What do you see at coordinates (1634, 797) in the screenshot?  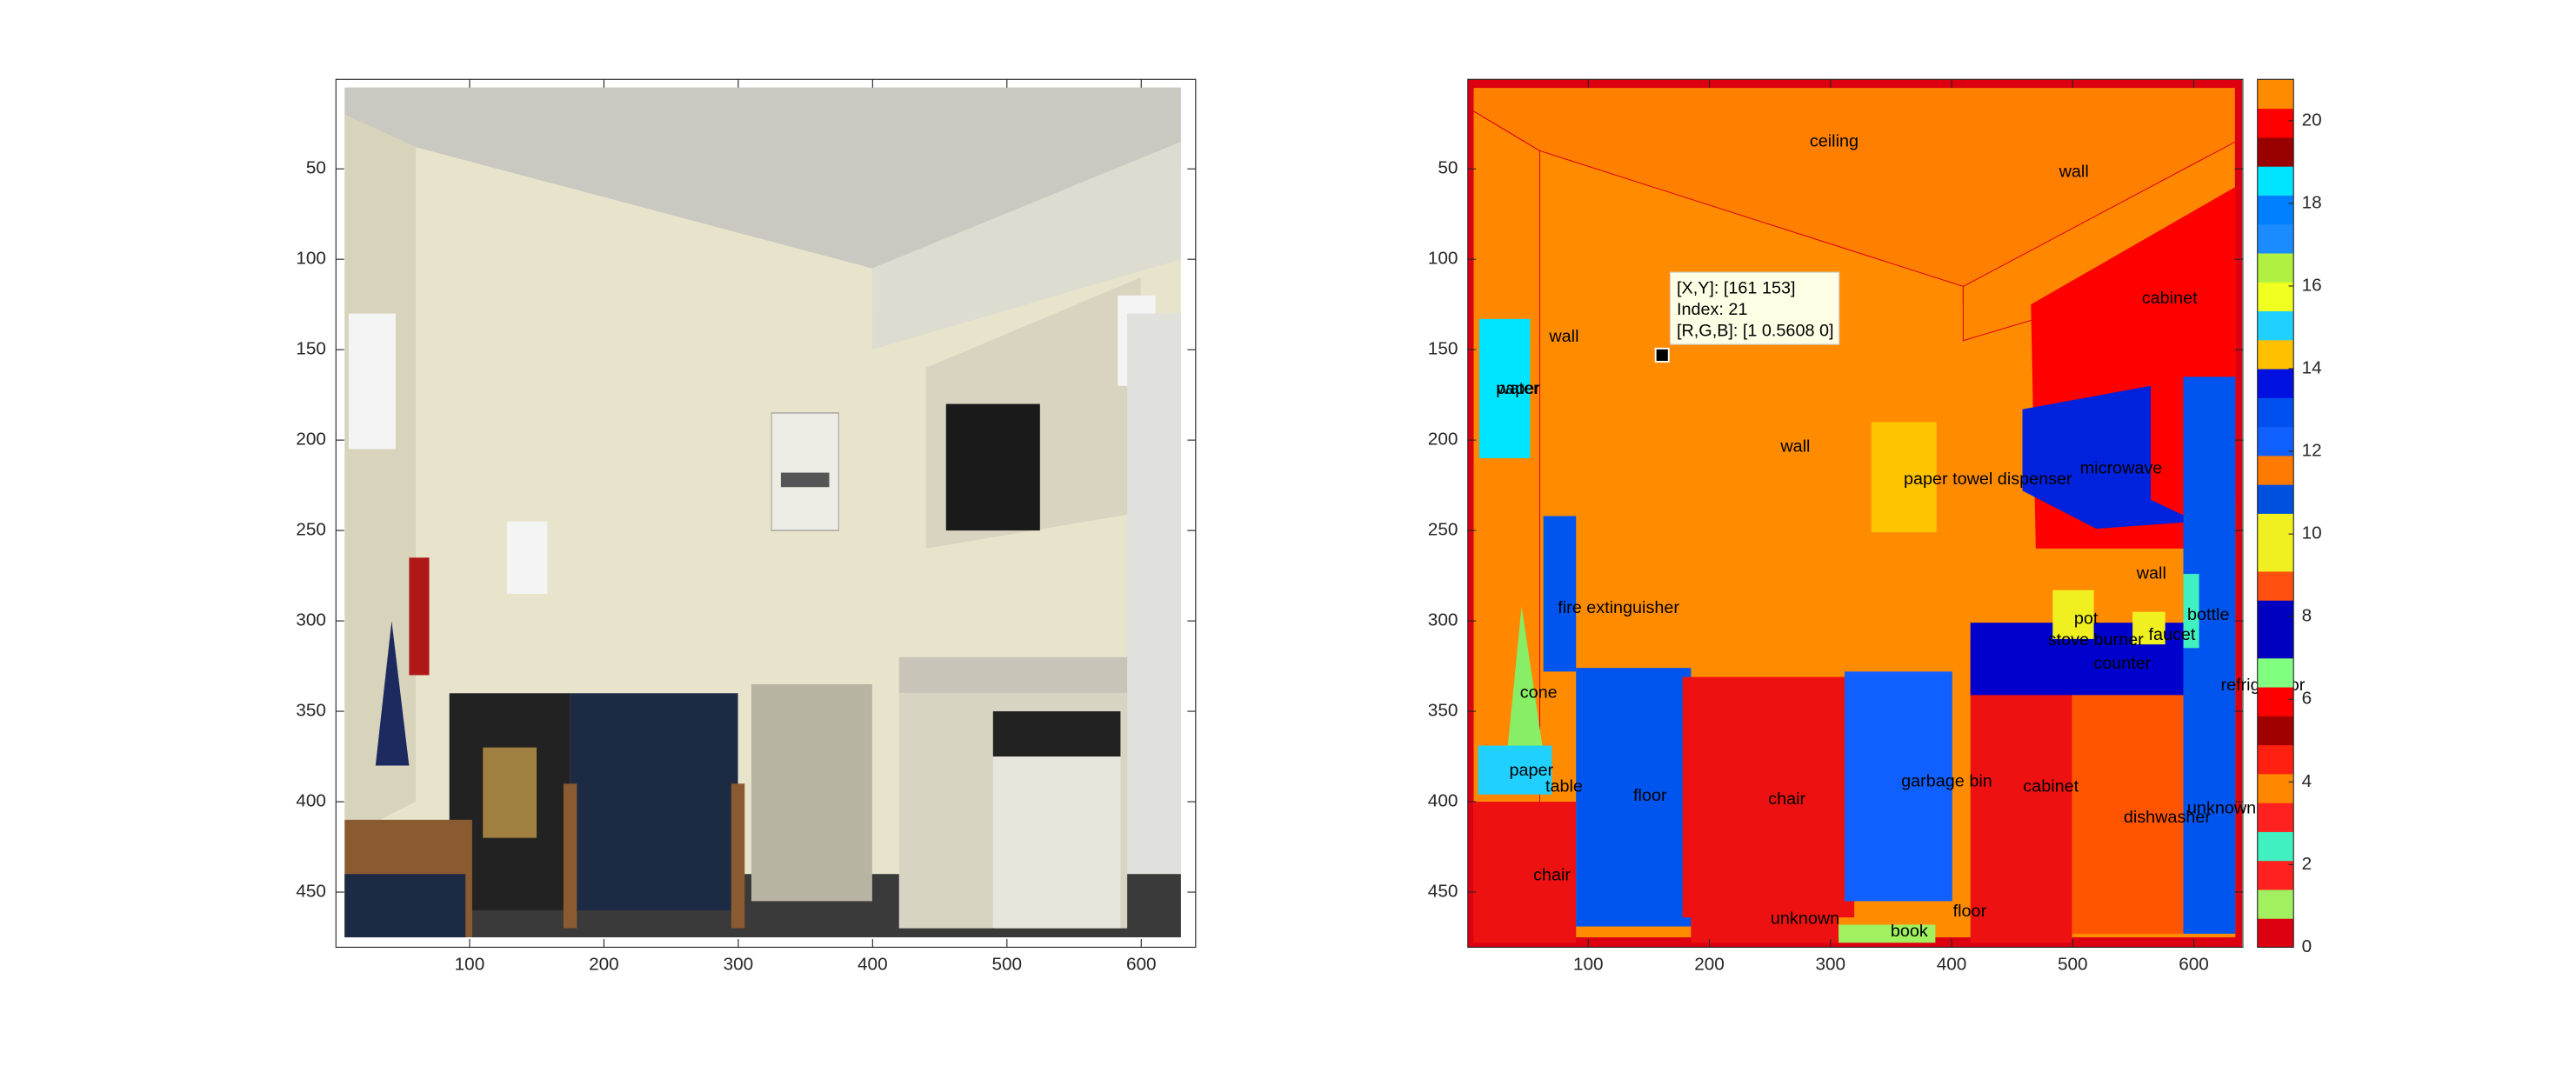 I see `seg-floor` at bounding box center [1634, 797].